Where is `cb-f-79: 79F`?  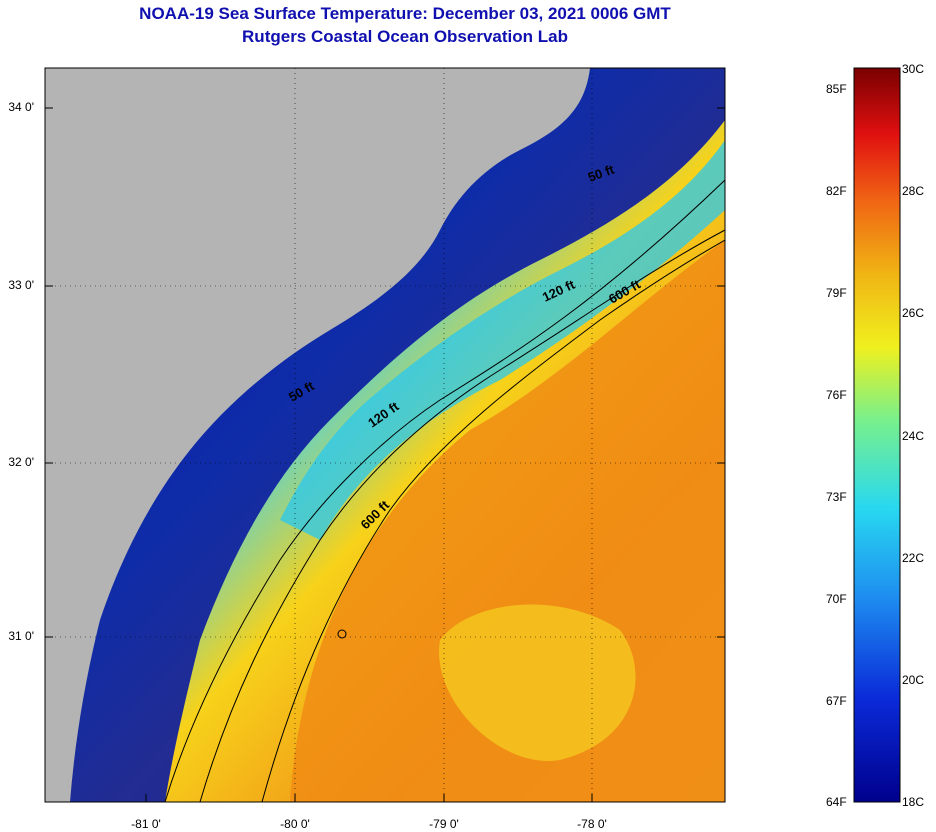 cb-f-79: 79F is located at coordinates (836, 293).